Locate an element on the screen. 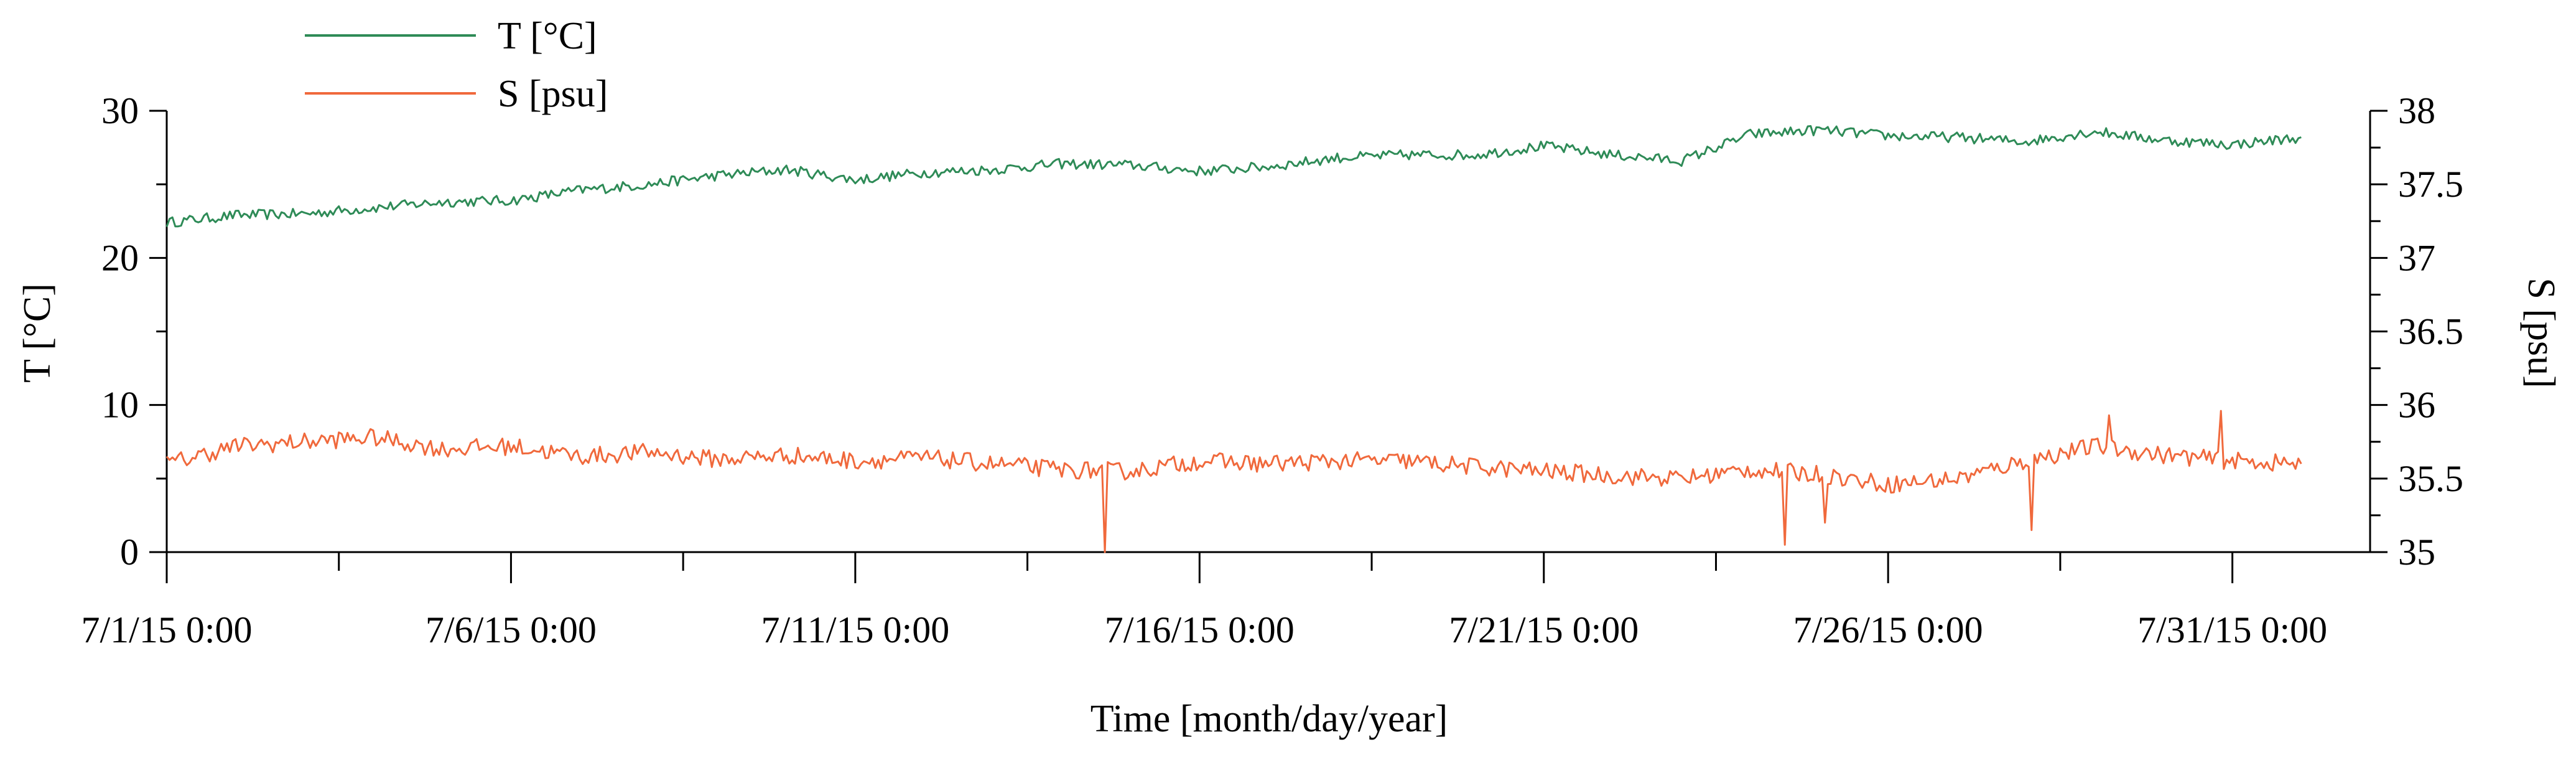 This screenshot has width=2576, height=760. legend-label-salinity: S [psu] is located at coordinates (553, 94).